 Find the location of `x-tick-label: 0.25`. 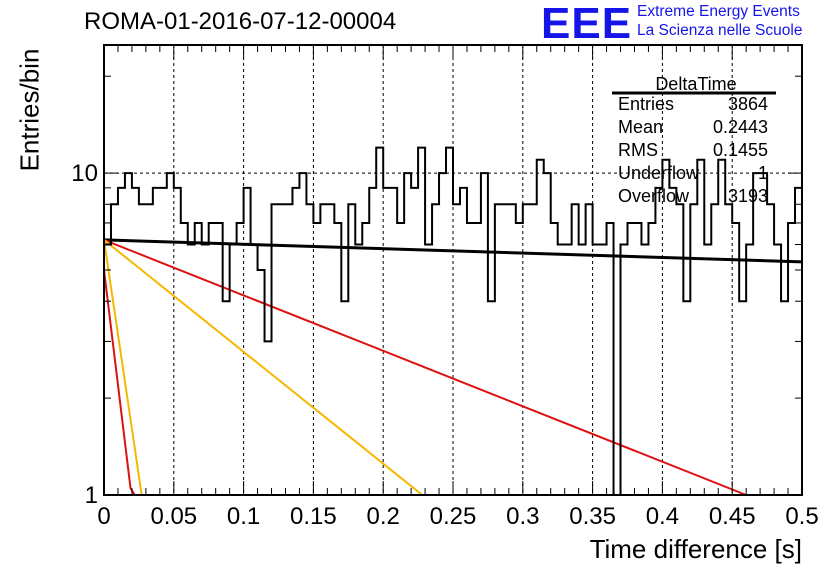

x-tick-label: 0.25 is located at coordinates (453, 516).